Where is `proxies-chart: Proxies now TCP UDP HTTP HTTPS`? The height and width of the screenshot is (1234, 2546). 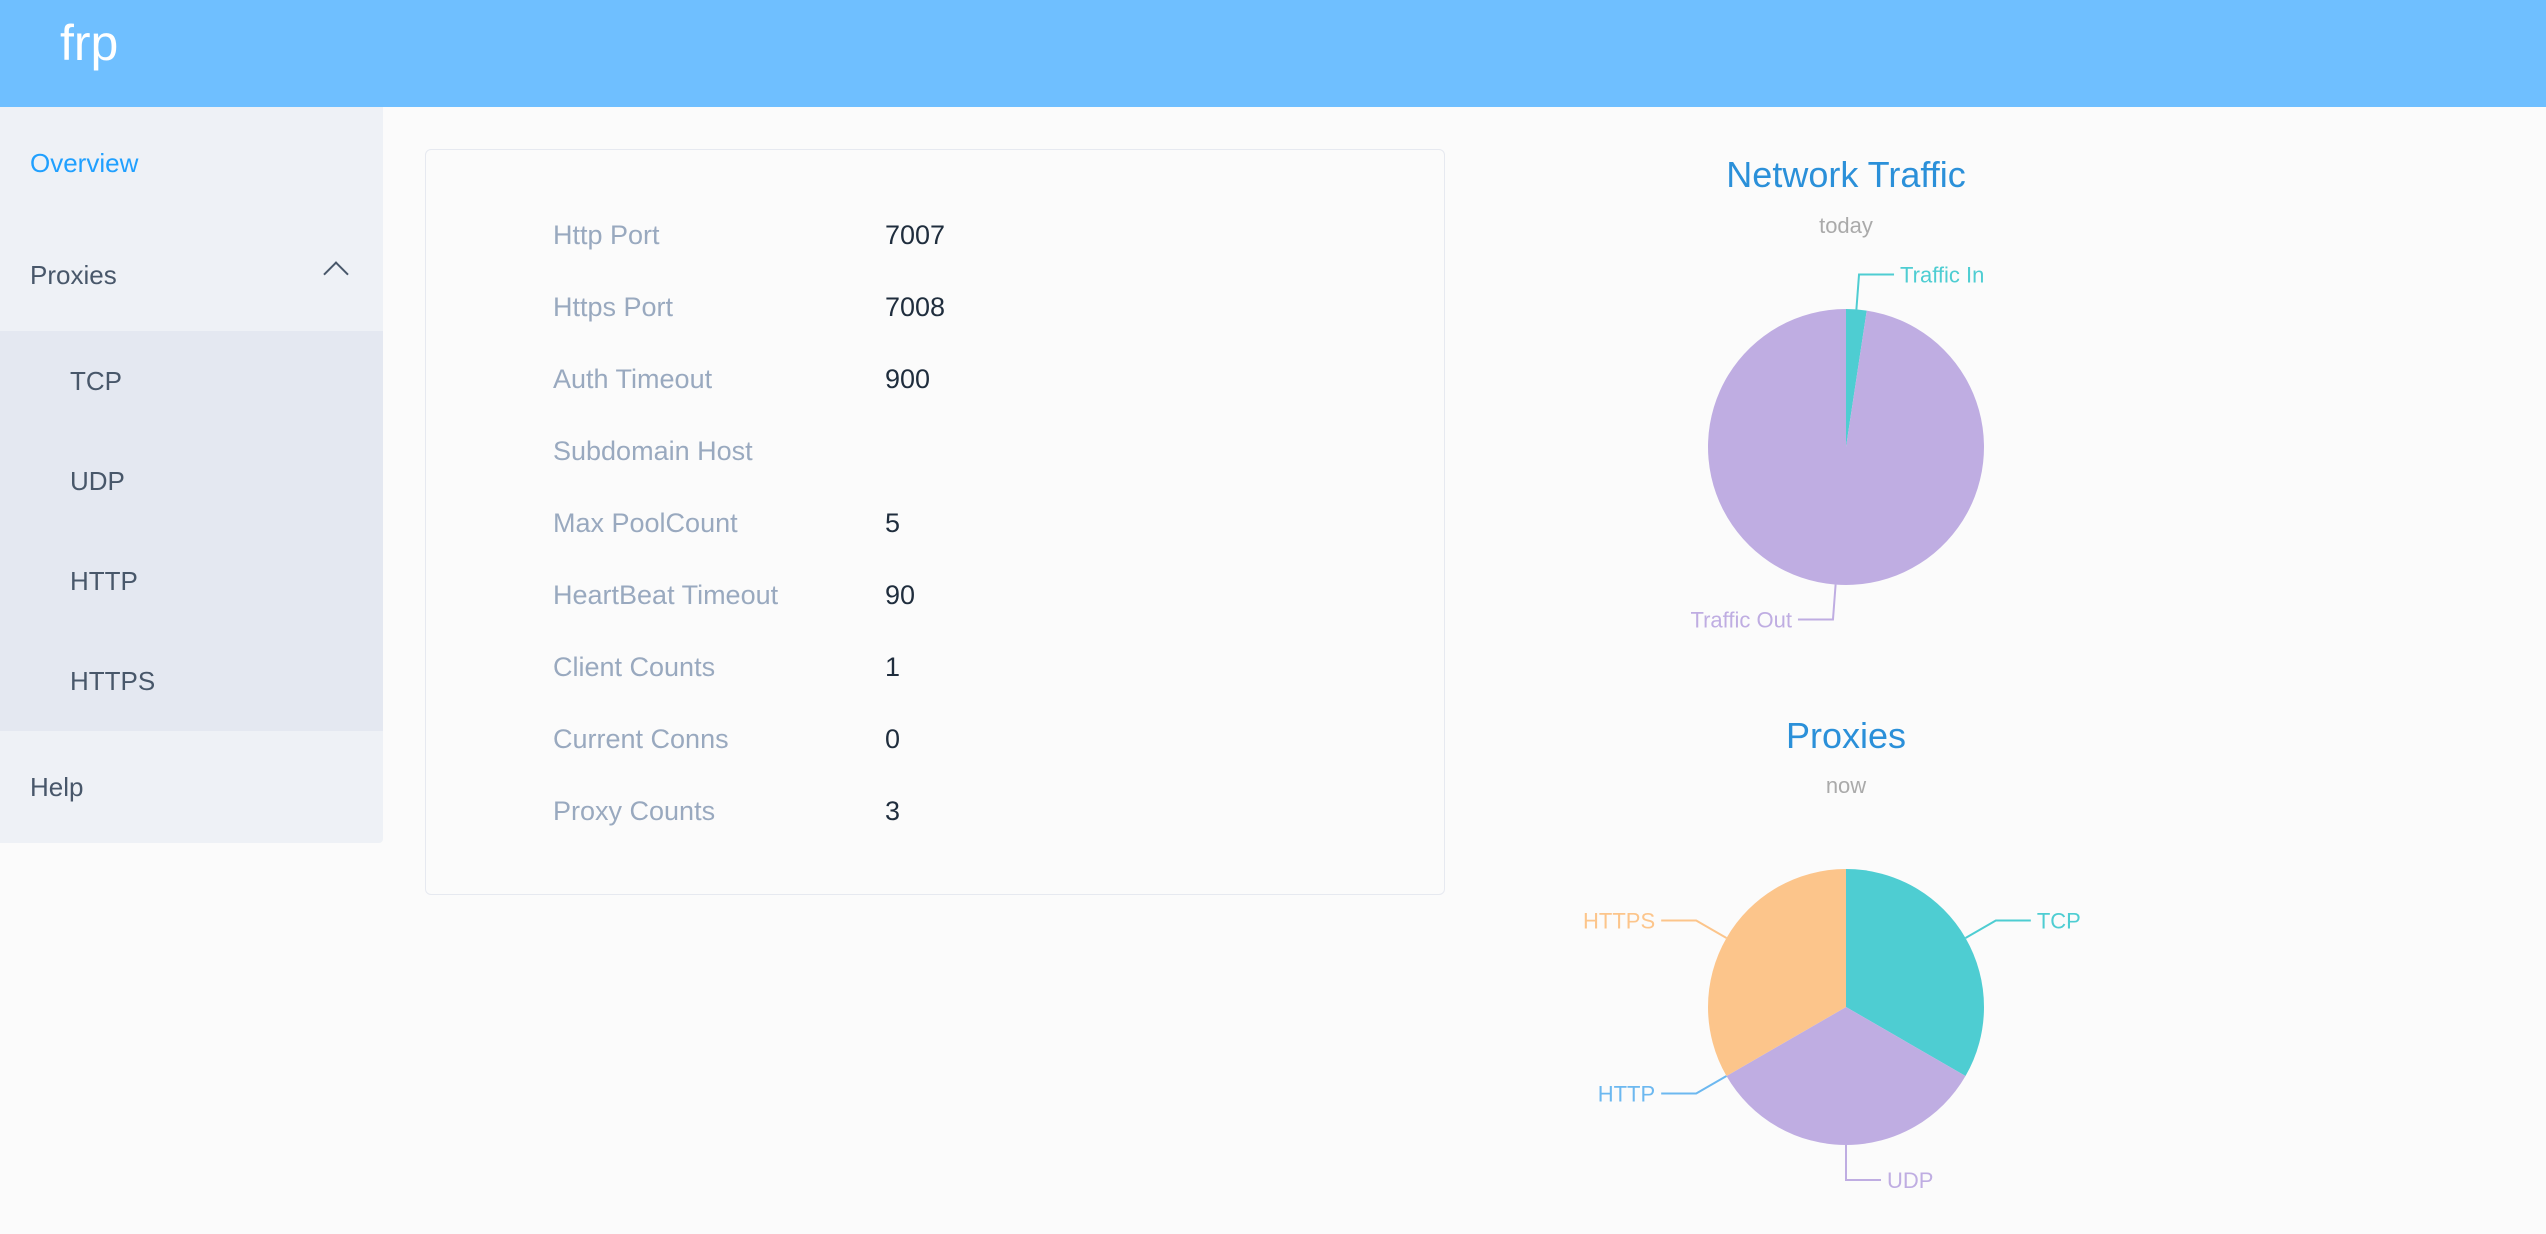
proxies-chart: Proxies now TCP UDP HTTP HTTPS is located at coordinates (1832, 954).